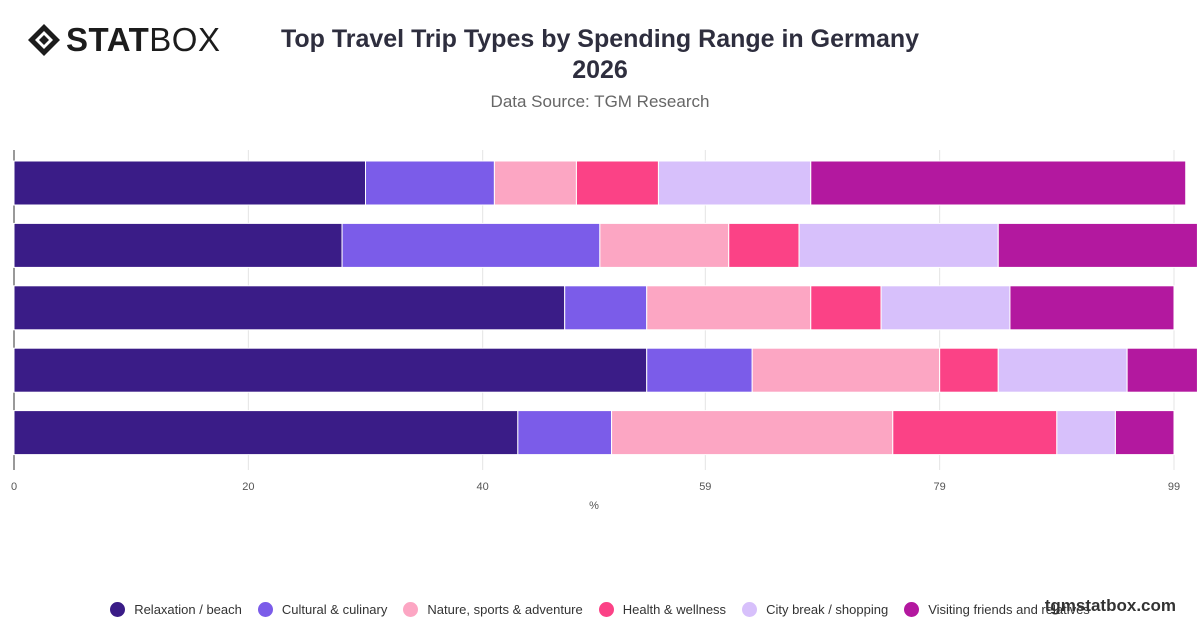 This screenshot has height=628, width=1200. Describe the element at coordinates (188, 609) in the screenshot. I see `legend-label: Relaxation / beach` at that location.